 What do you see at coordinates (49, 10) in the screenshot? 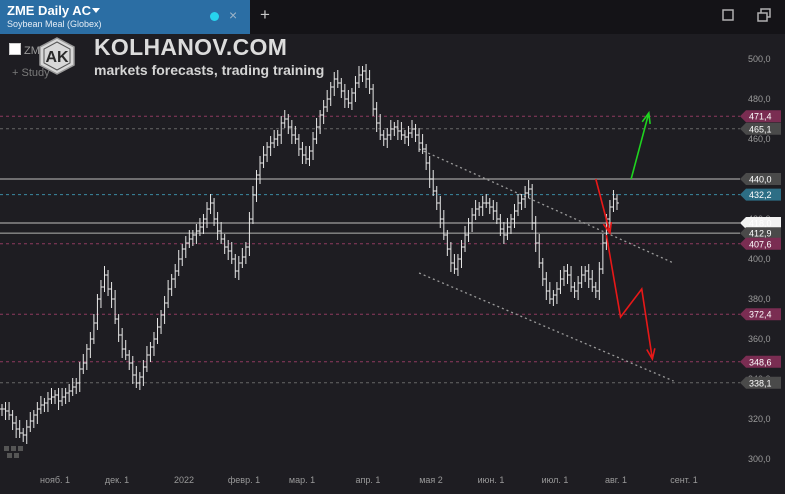
I see `tab-title: ZME Daily AC` at bounding box center [49, 10].